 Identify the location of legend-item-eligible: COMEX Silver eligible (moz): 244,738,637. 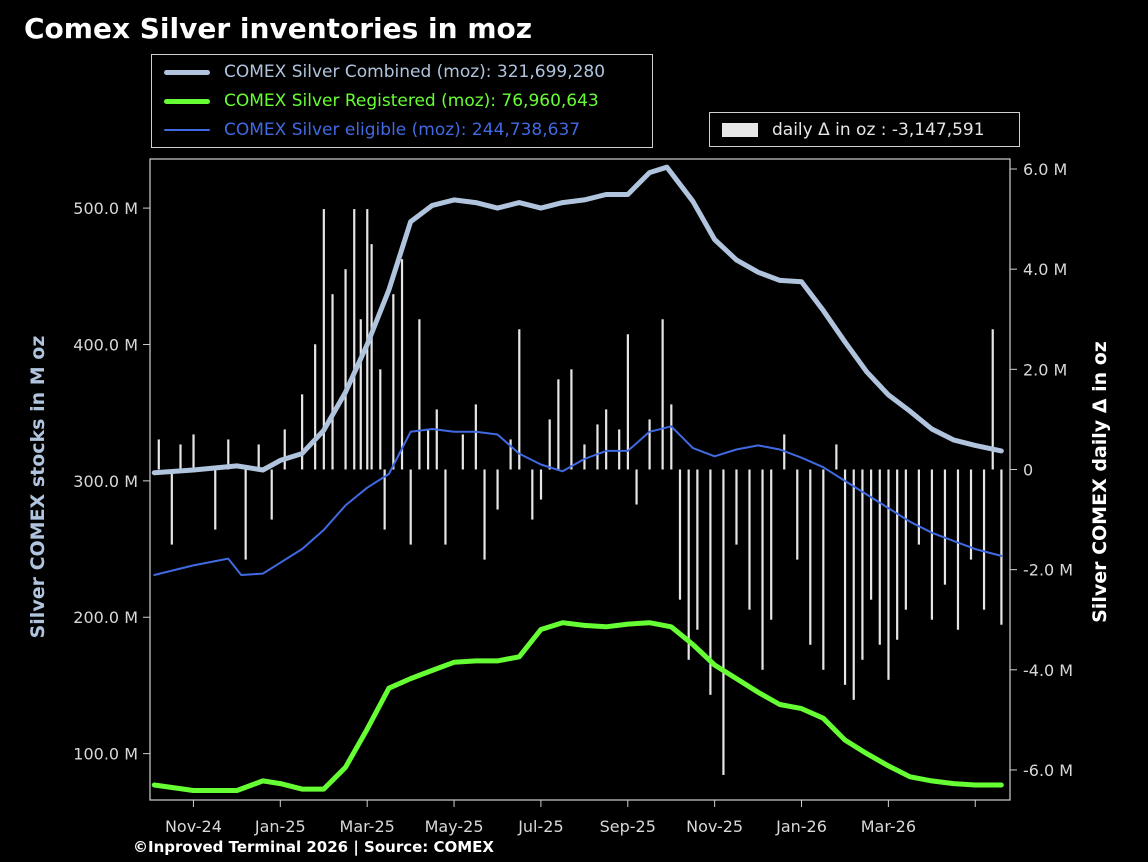
(366, 130).